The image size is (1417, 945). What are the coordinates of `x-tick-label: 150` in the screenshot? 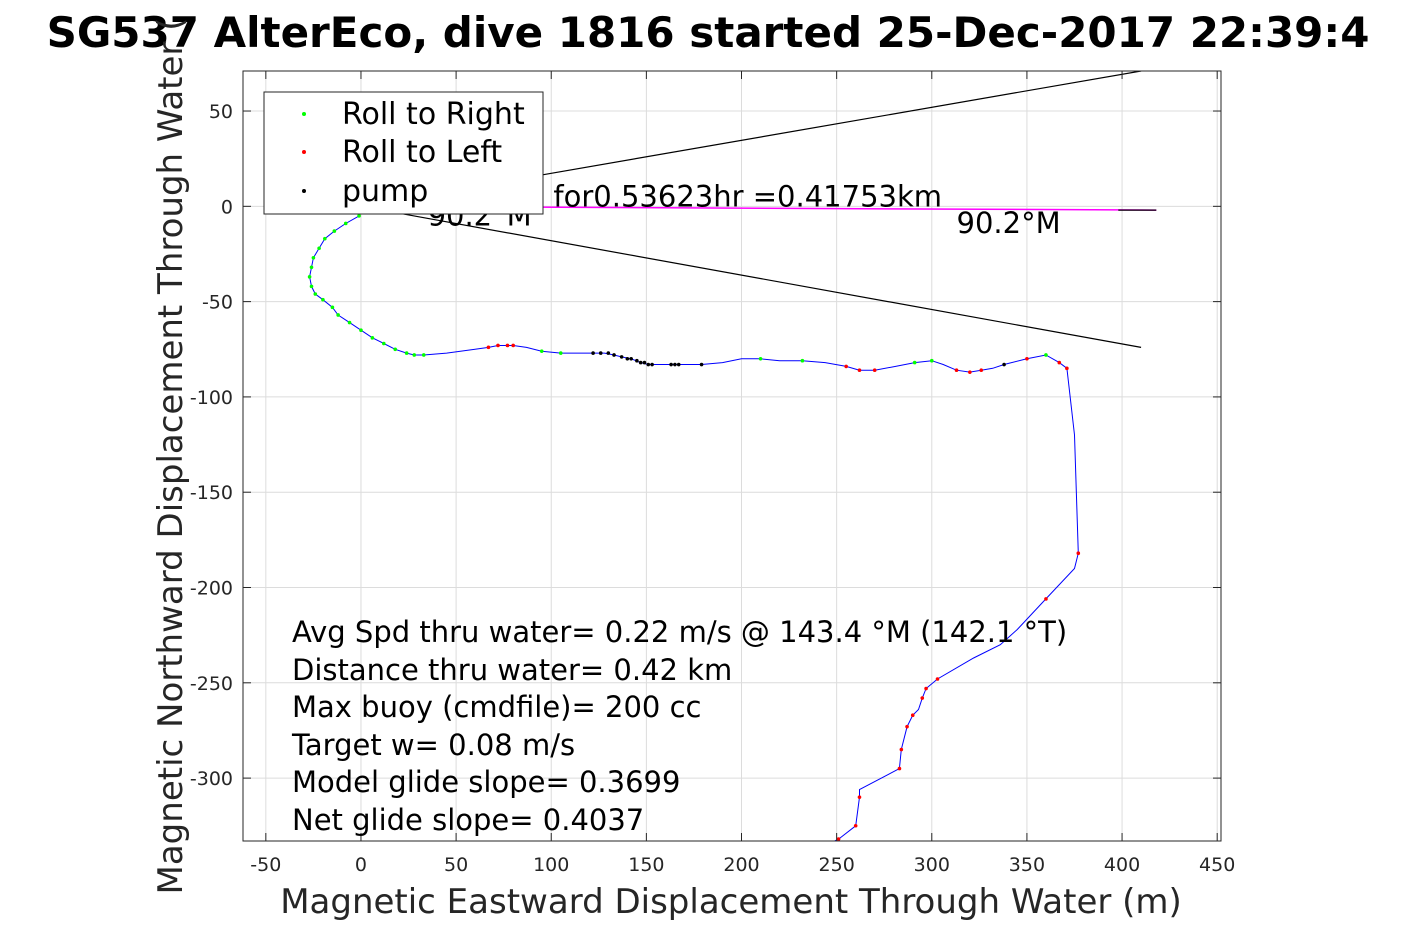 It's located at (646, 865).